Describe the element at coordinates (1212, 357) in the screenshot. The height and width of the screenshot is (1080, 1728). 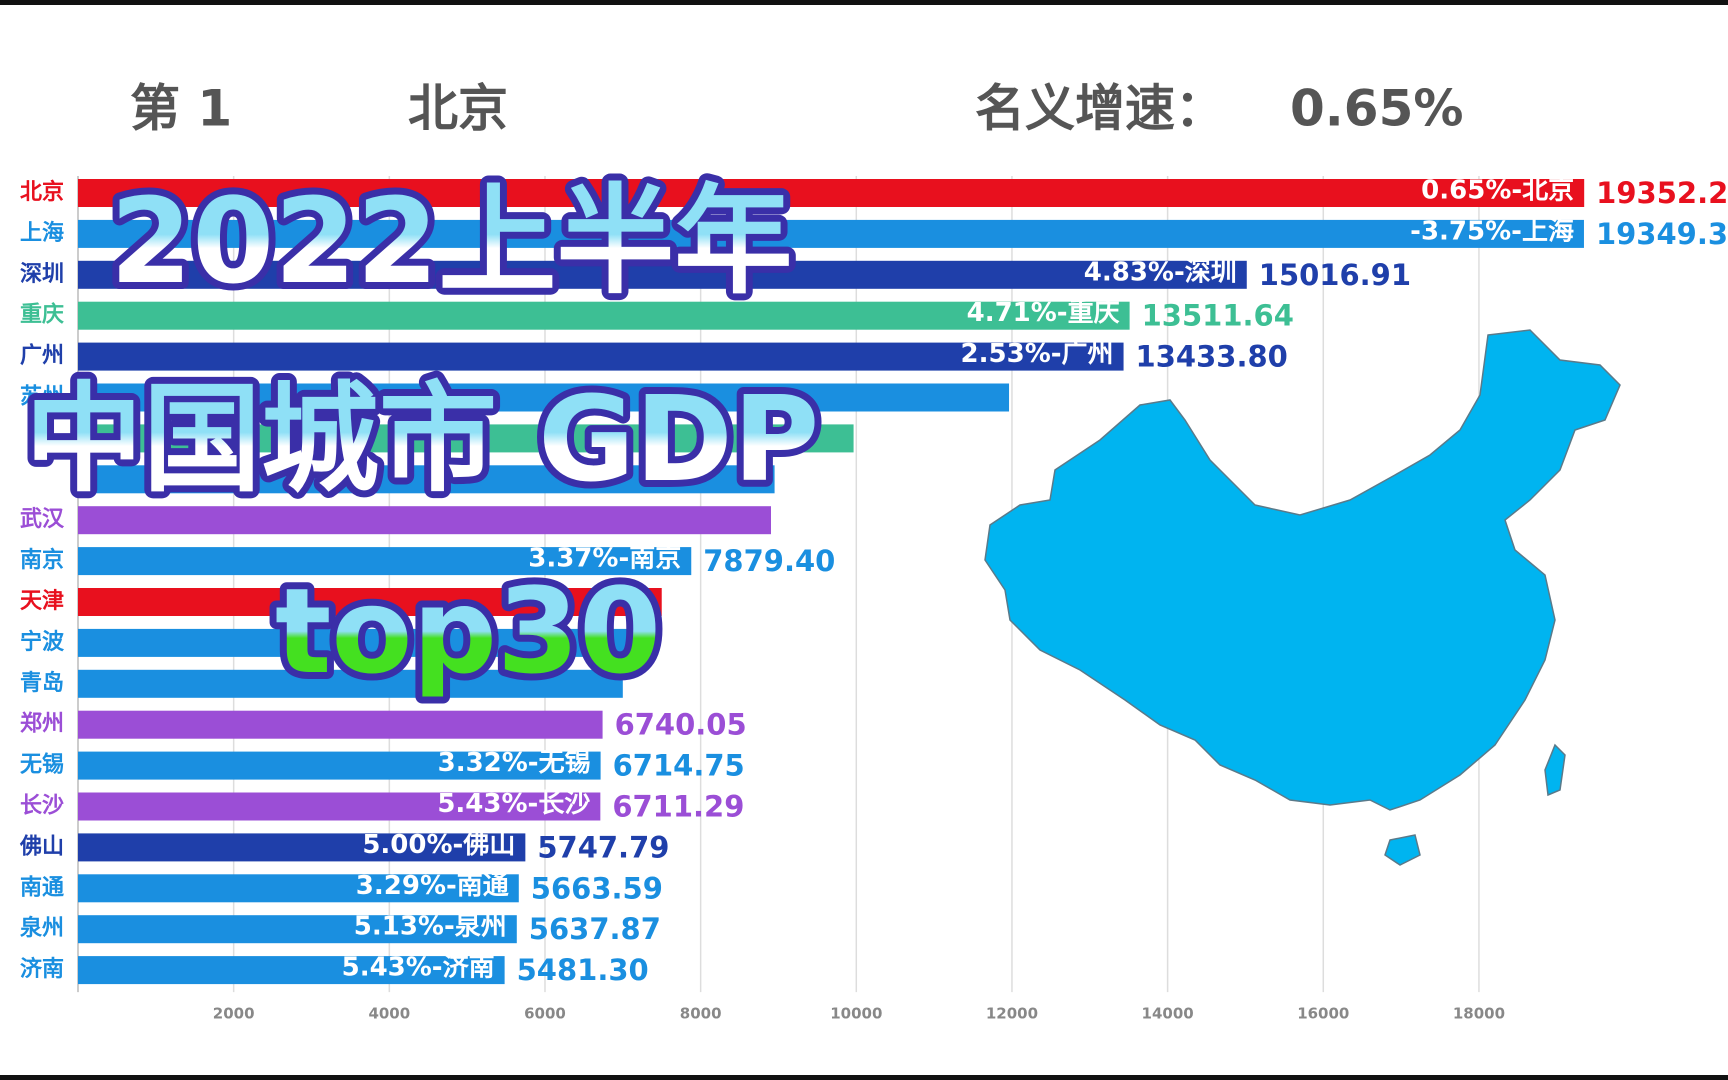
I see `value-label: 13433.80` at that location.